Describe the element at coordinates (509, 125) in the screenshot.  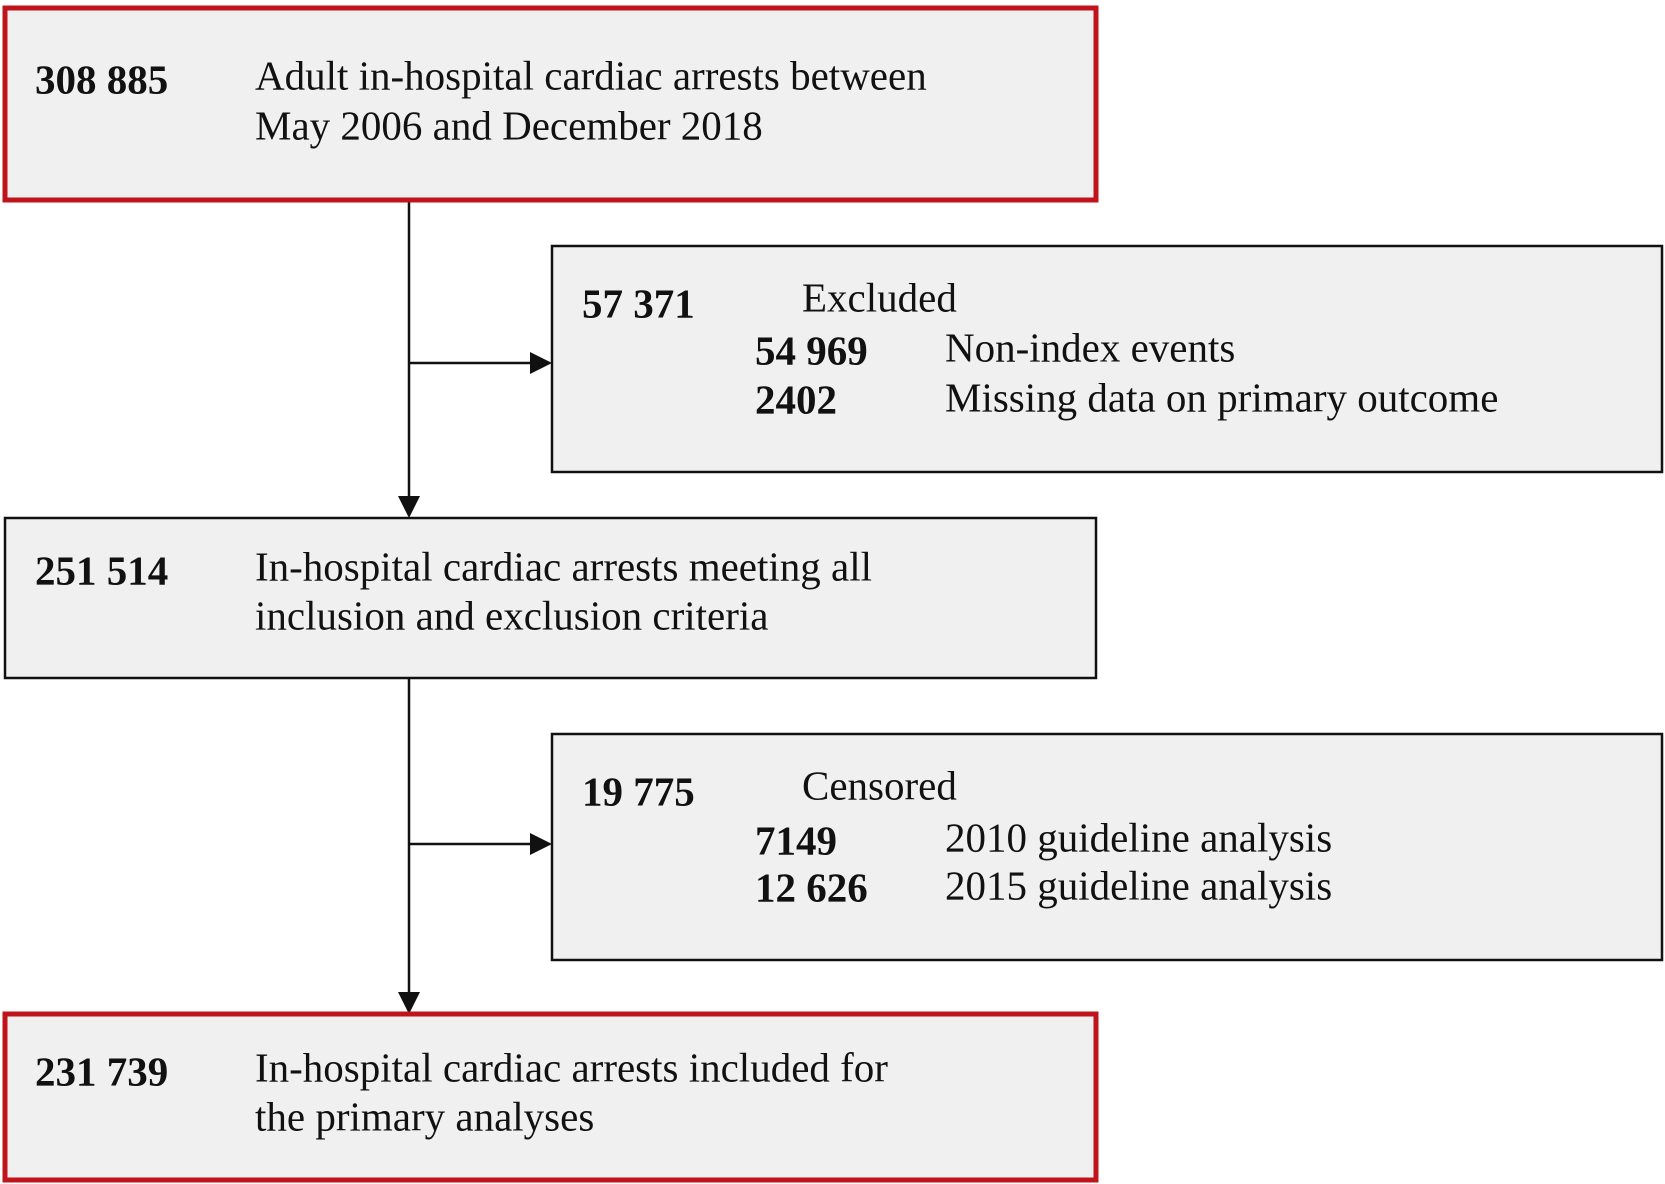
I see `label: May 2006 and December 2018` at that location.